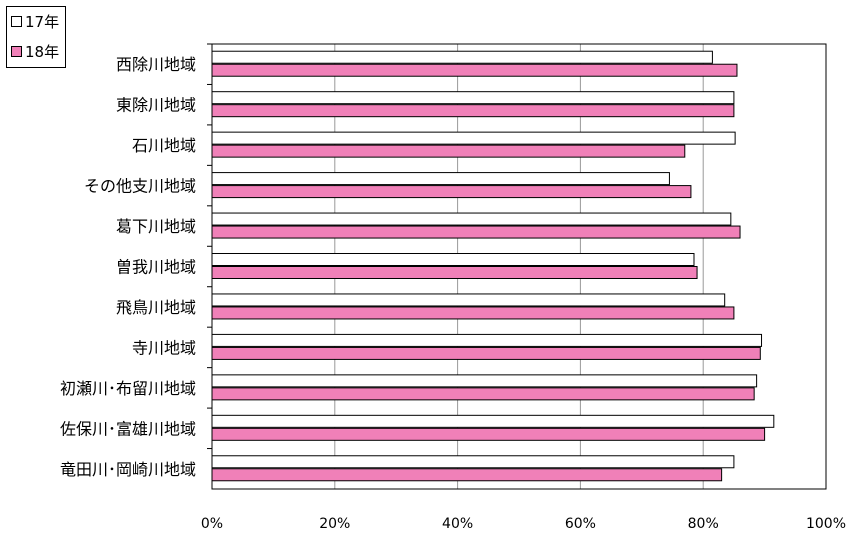  What do you see at coordinates (473, 462) in the screenshot?
I see `bar-17年-10` at bounding box center [473, 462].